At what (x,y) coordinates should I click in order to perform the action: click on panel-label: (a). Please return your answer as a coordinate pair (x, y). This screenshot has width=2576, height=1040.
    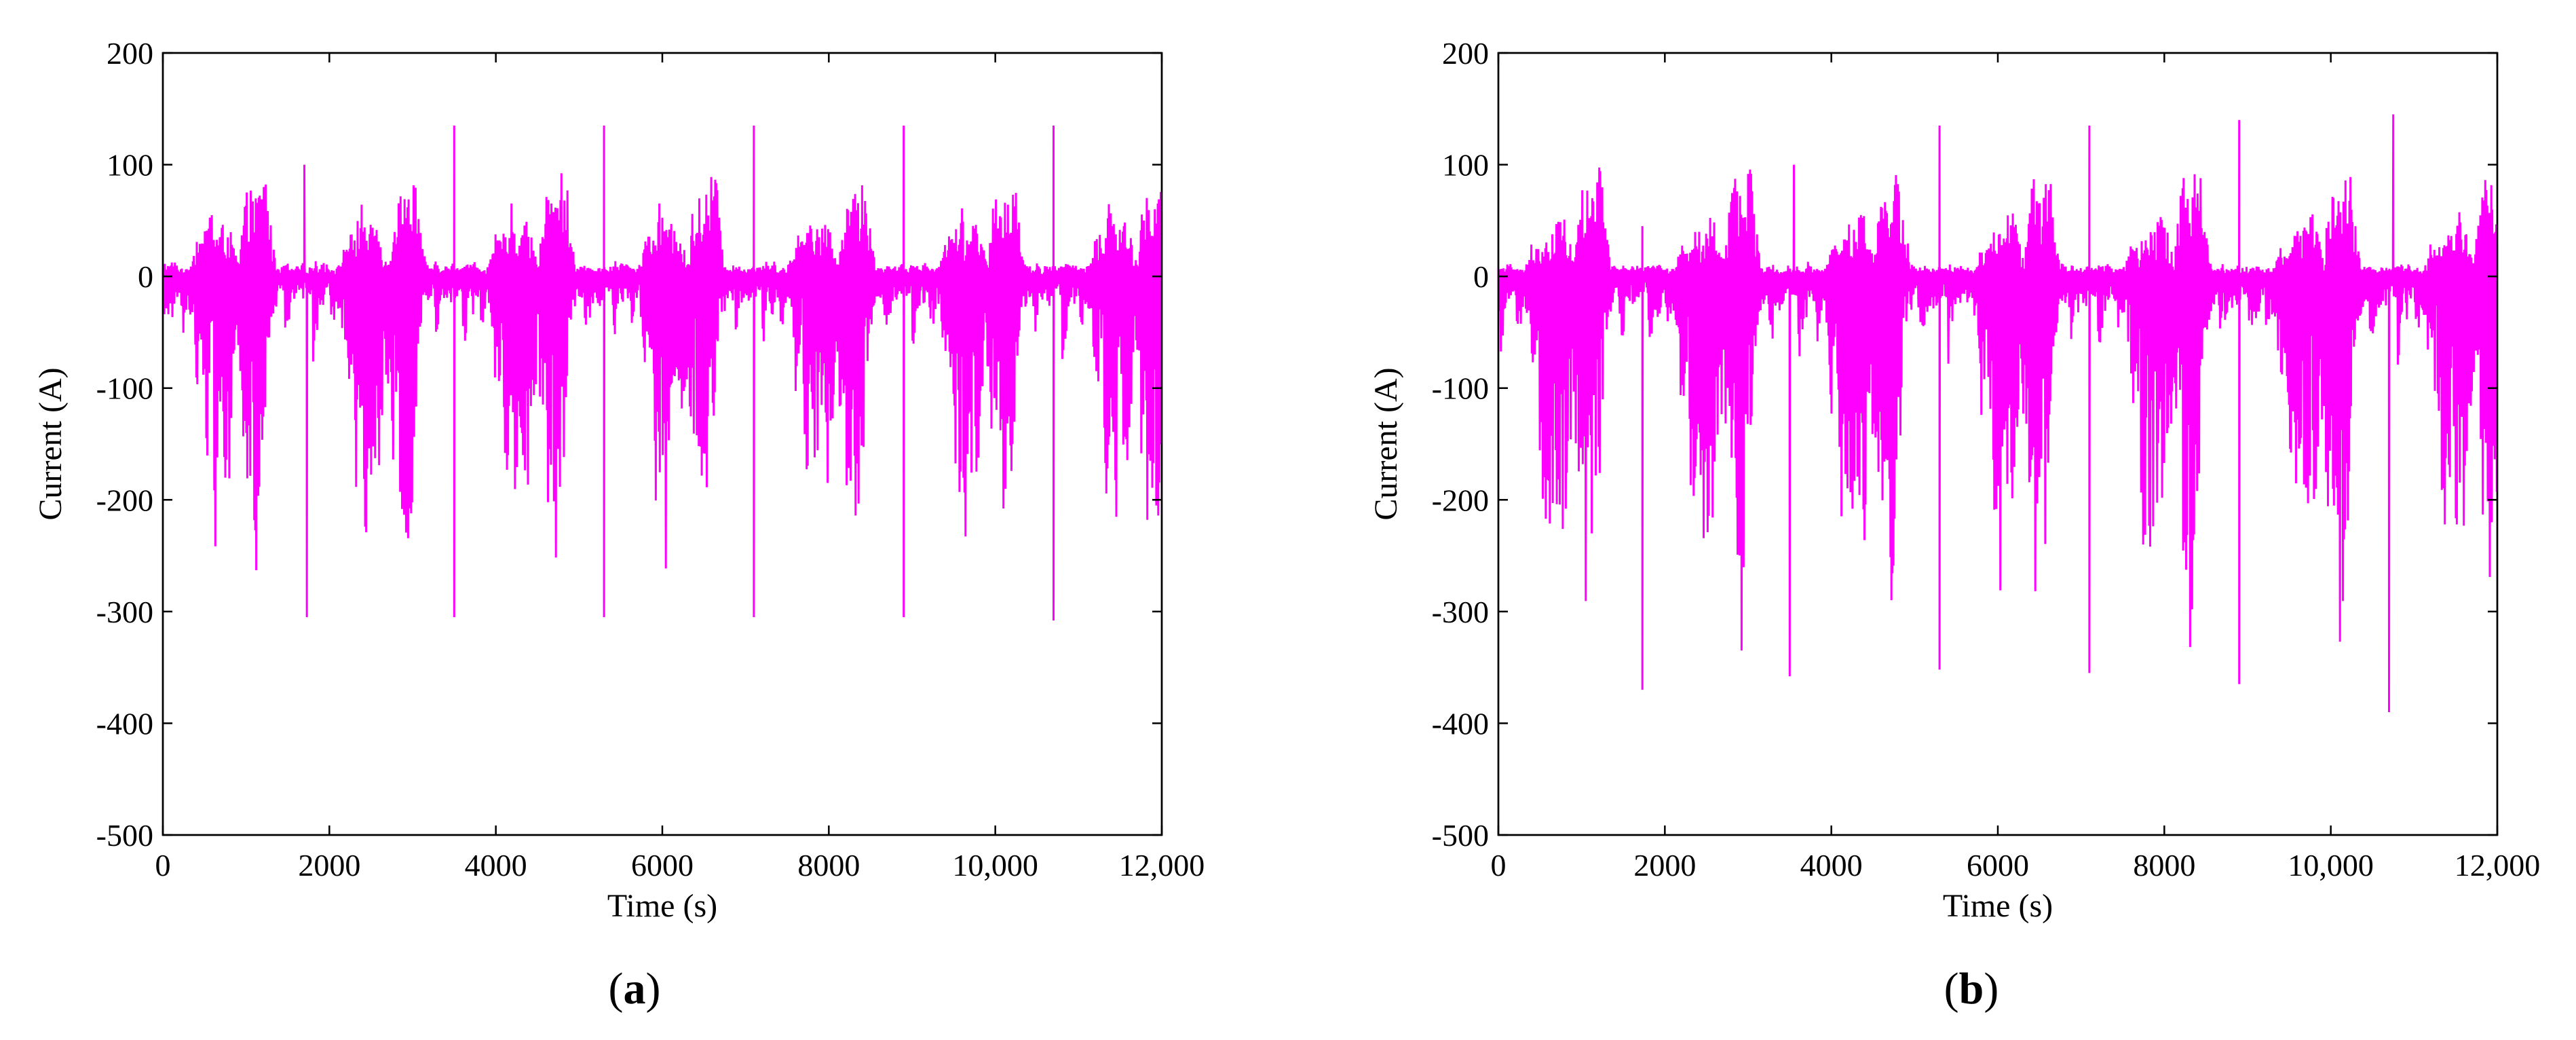
    Looking at the image, I should click on (635, 989).